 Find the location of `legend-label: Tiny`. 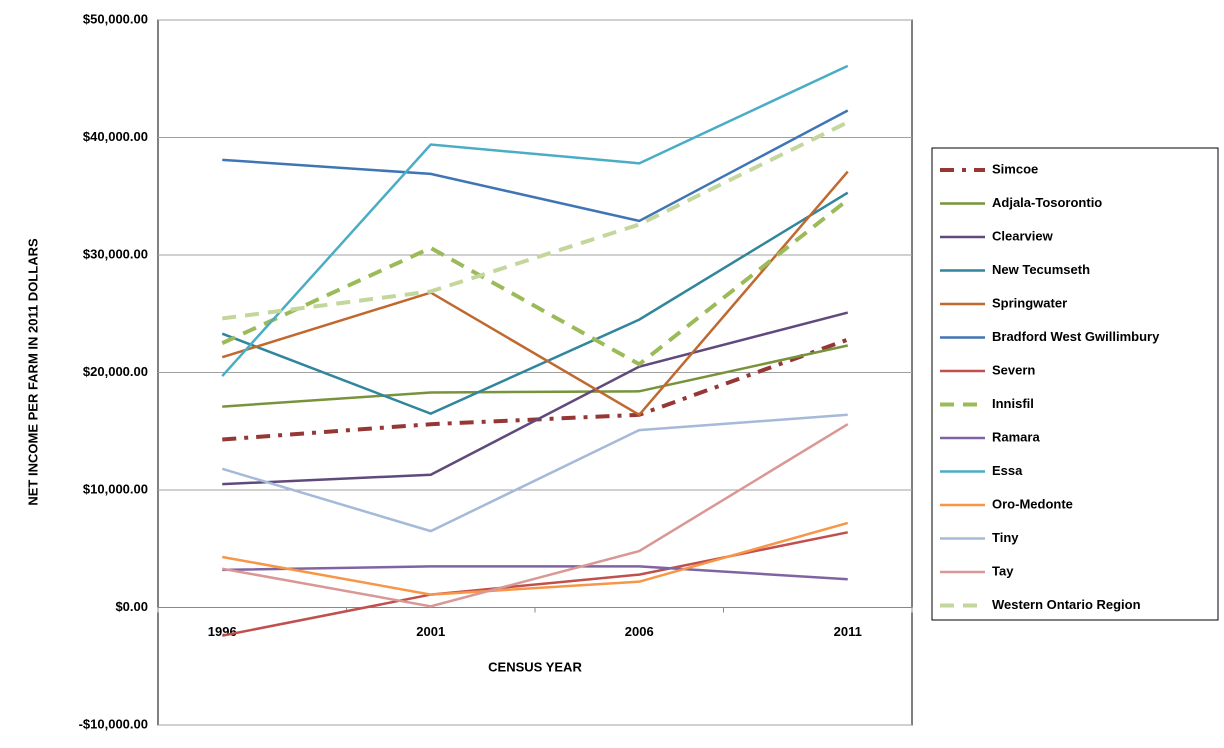

legend-label: Tiny is located at coordinates (1005, 537).